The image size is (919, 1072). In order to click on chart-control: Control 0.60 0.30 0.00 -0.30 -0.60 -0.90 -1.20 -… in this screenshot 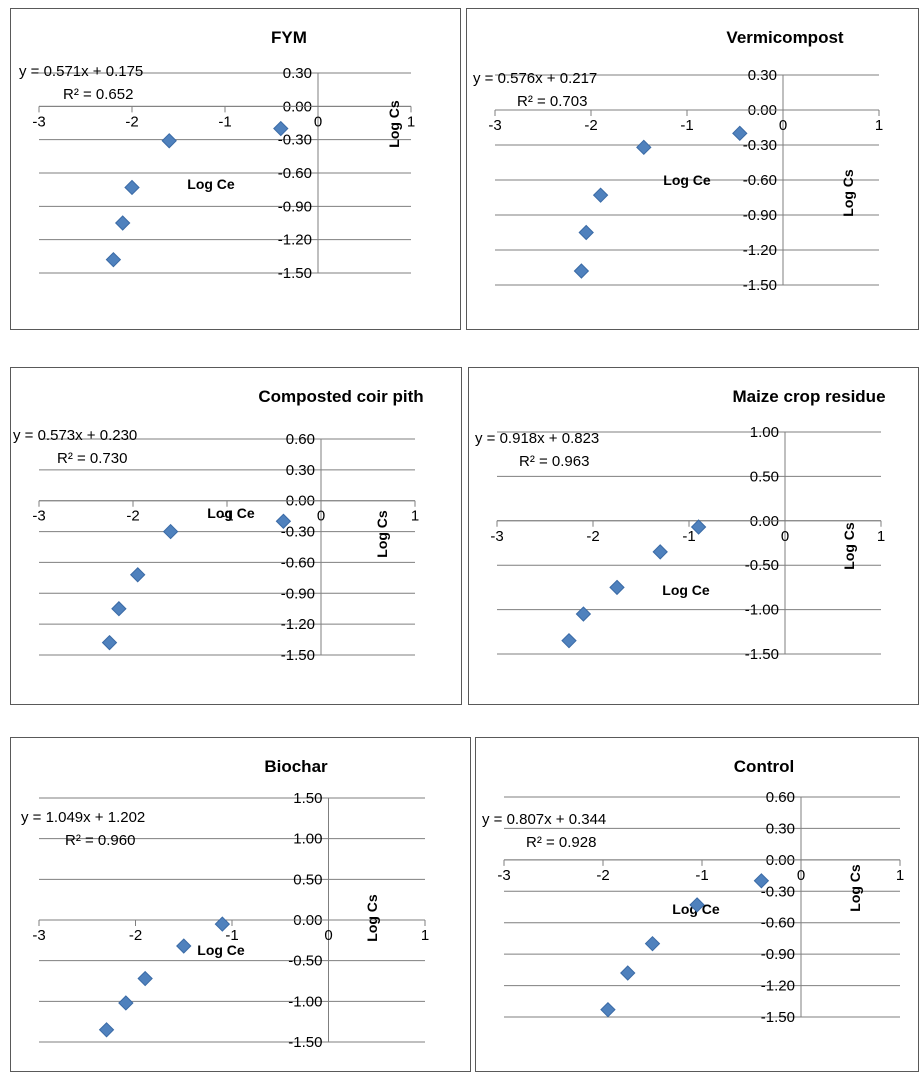, I will do `click(693, 891)`.